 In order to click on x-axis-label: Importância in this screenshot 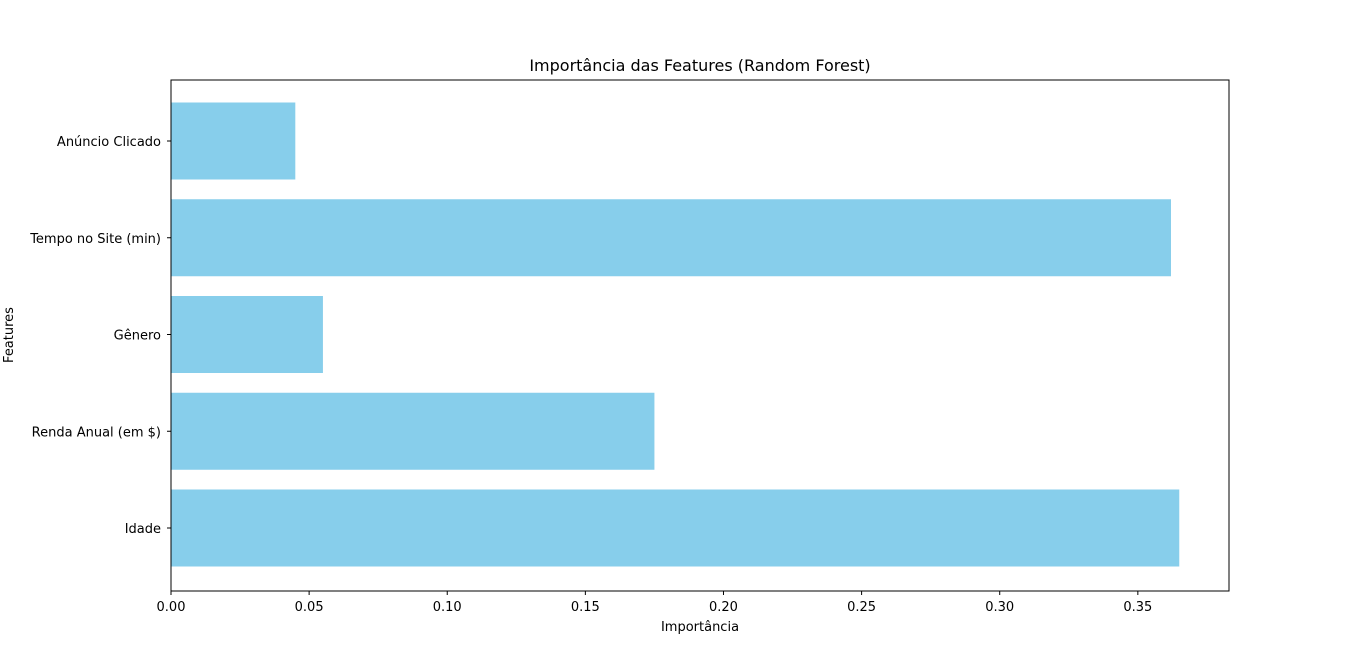, I will do `click(700, 627)`.